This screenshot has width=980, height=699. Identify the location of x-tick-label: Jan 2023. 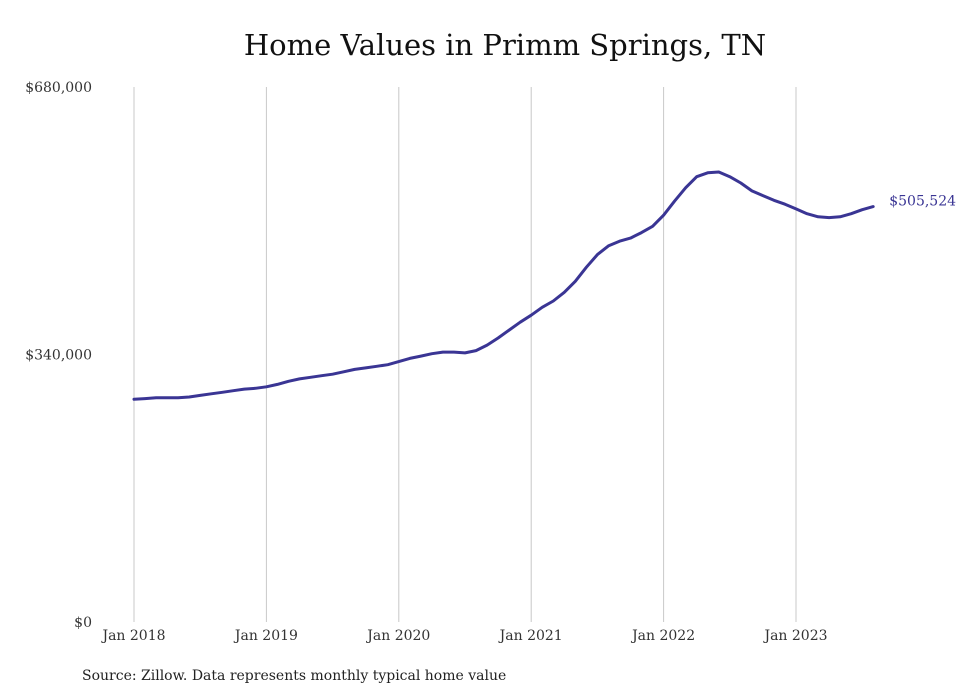
(794, 636).